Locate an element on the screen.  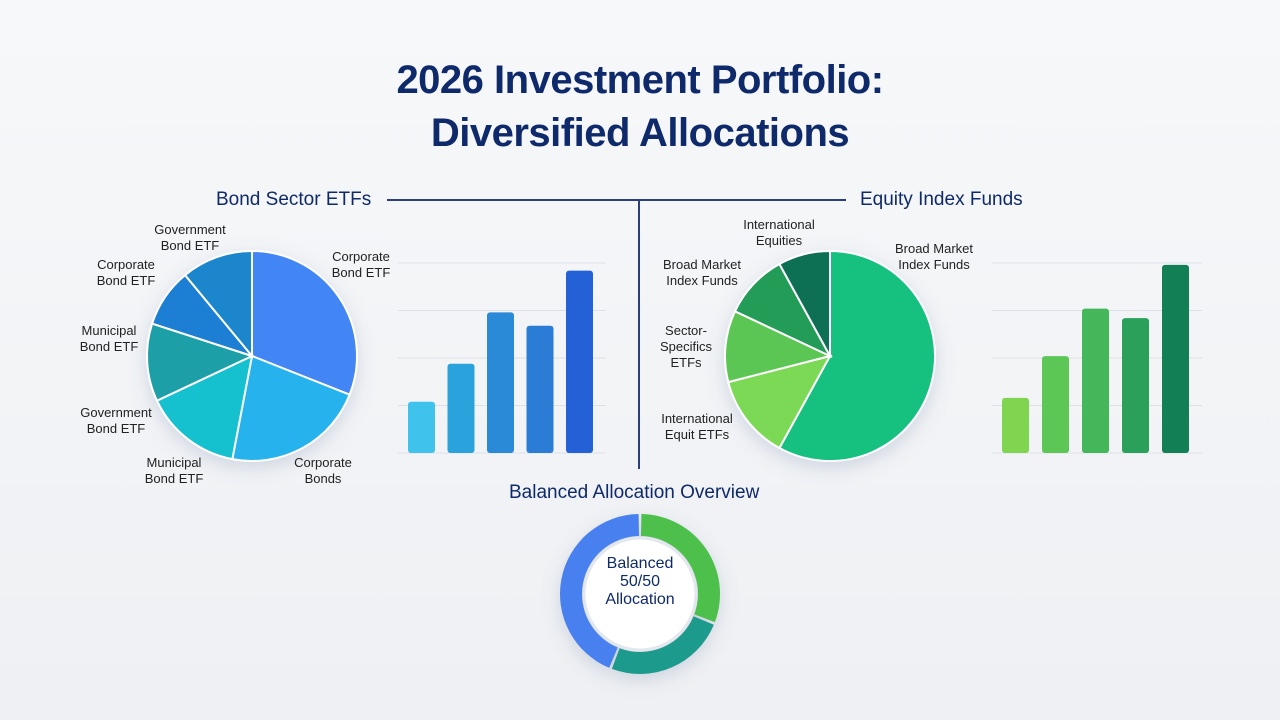
header-divider is located at coordinates (616, 200).